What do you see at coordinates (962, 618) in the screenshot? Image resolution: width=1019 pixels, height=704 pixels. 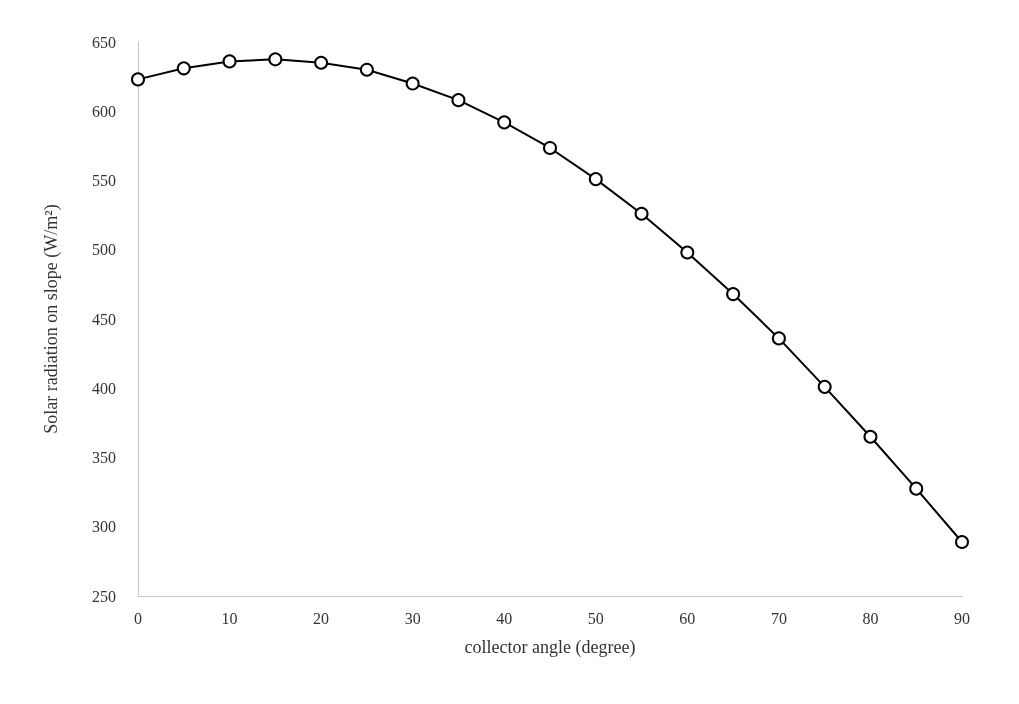 I see `x-tick-label: 90` at bounding box center [962, 618].